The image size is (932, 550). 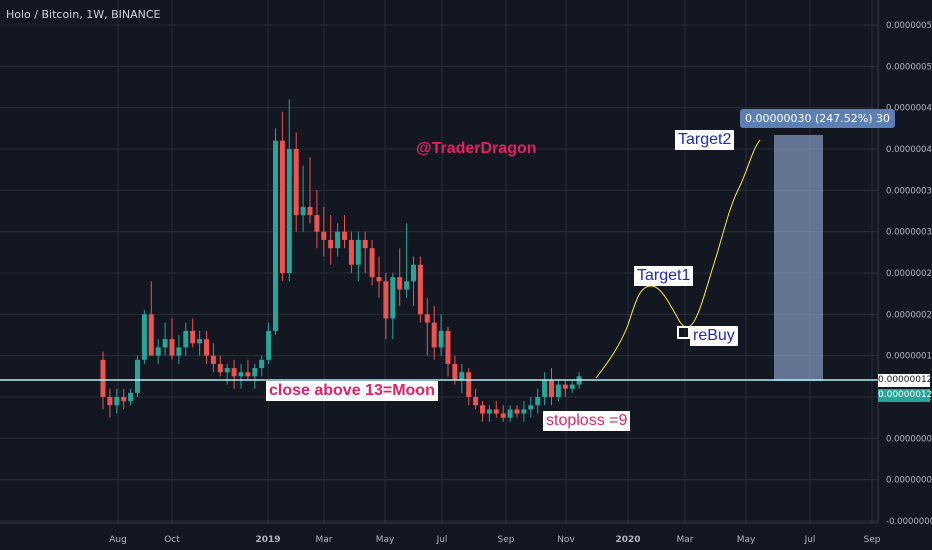 I want to click on x-tick-label: Nov, so click(x=566, y=540).